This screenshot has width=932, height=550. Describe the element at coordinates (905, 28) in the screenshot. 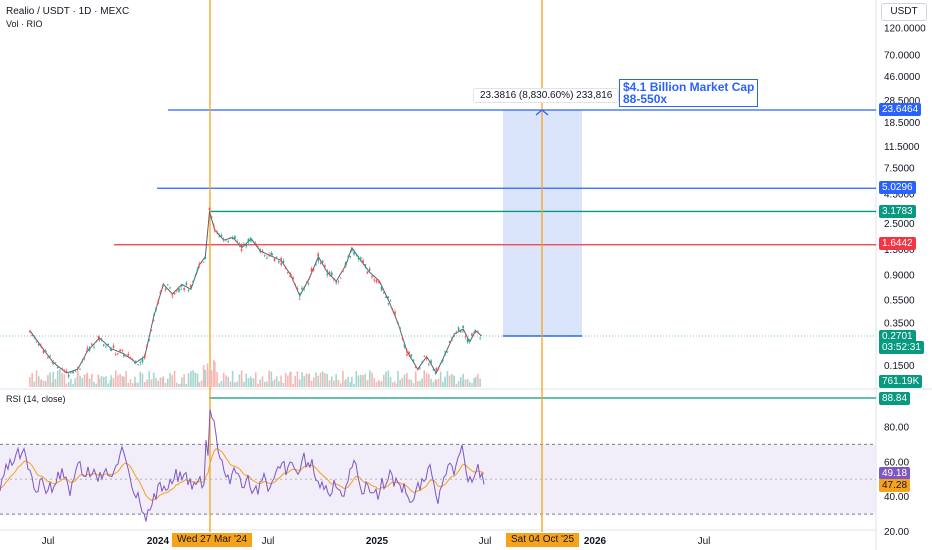

I see `price-tick-label: 120.0000` at that location.